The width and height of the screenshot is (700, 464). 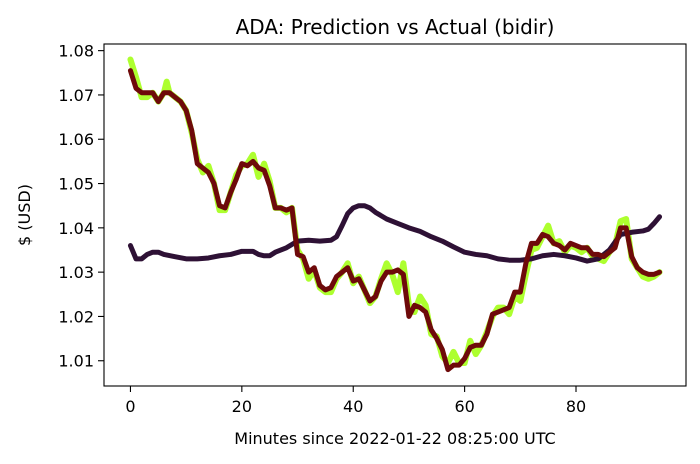 I want to click on x-tick-label: 20, so click(x=242, y=406).